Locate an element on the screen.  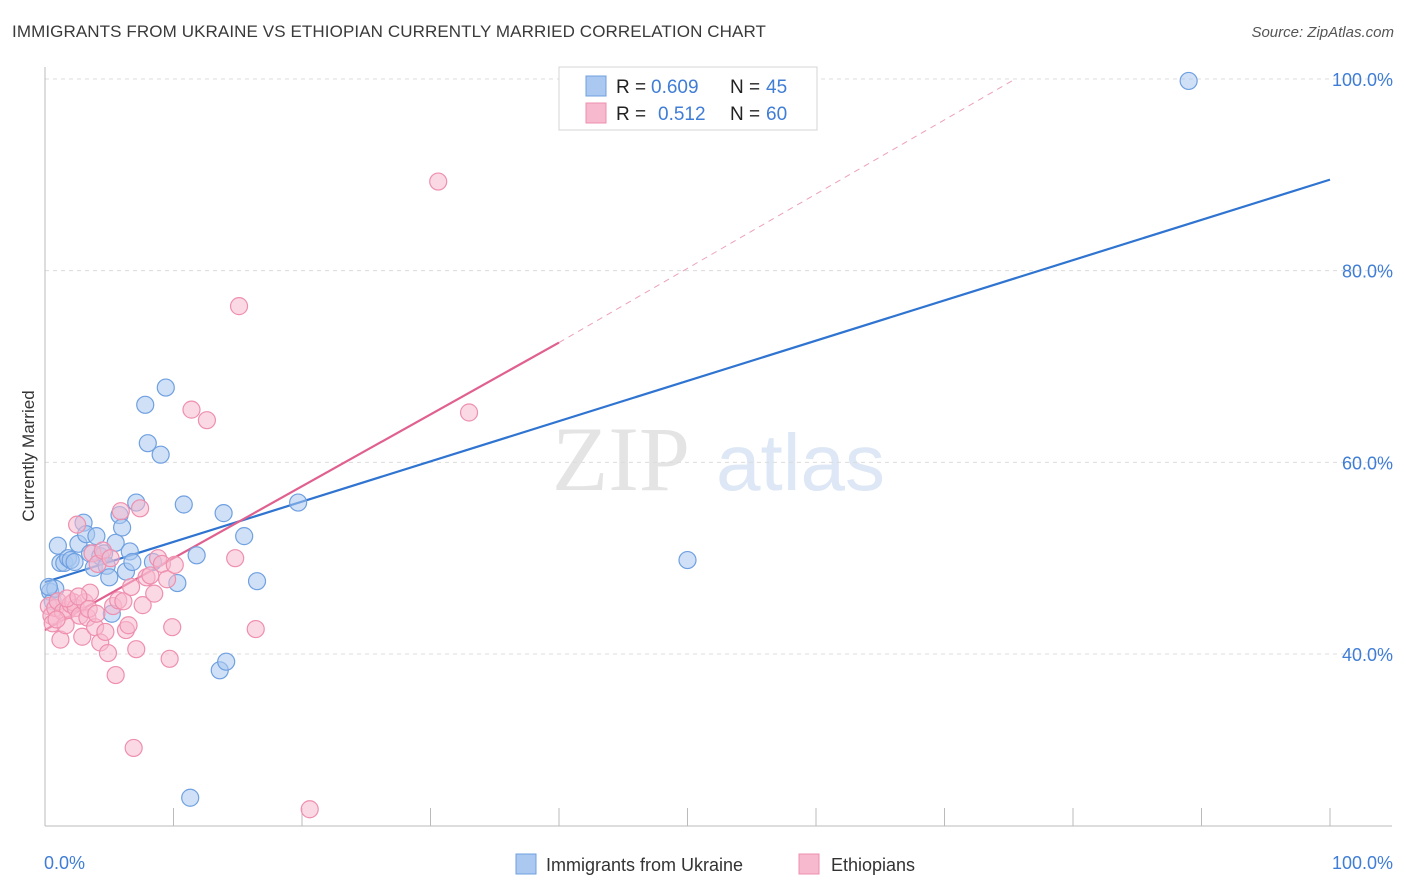
y-tick-label: 40.0% is located at coordinates (1367, 655).